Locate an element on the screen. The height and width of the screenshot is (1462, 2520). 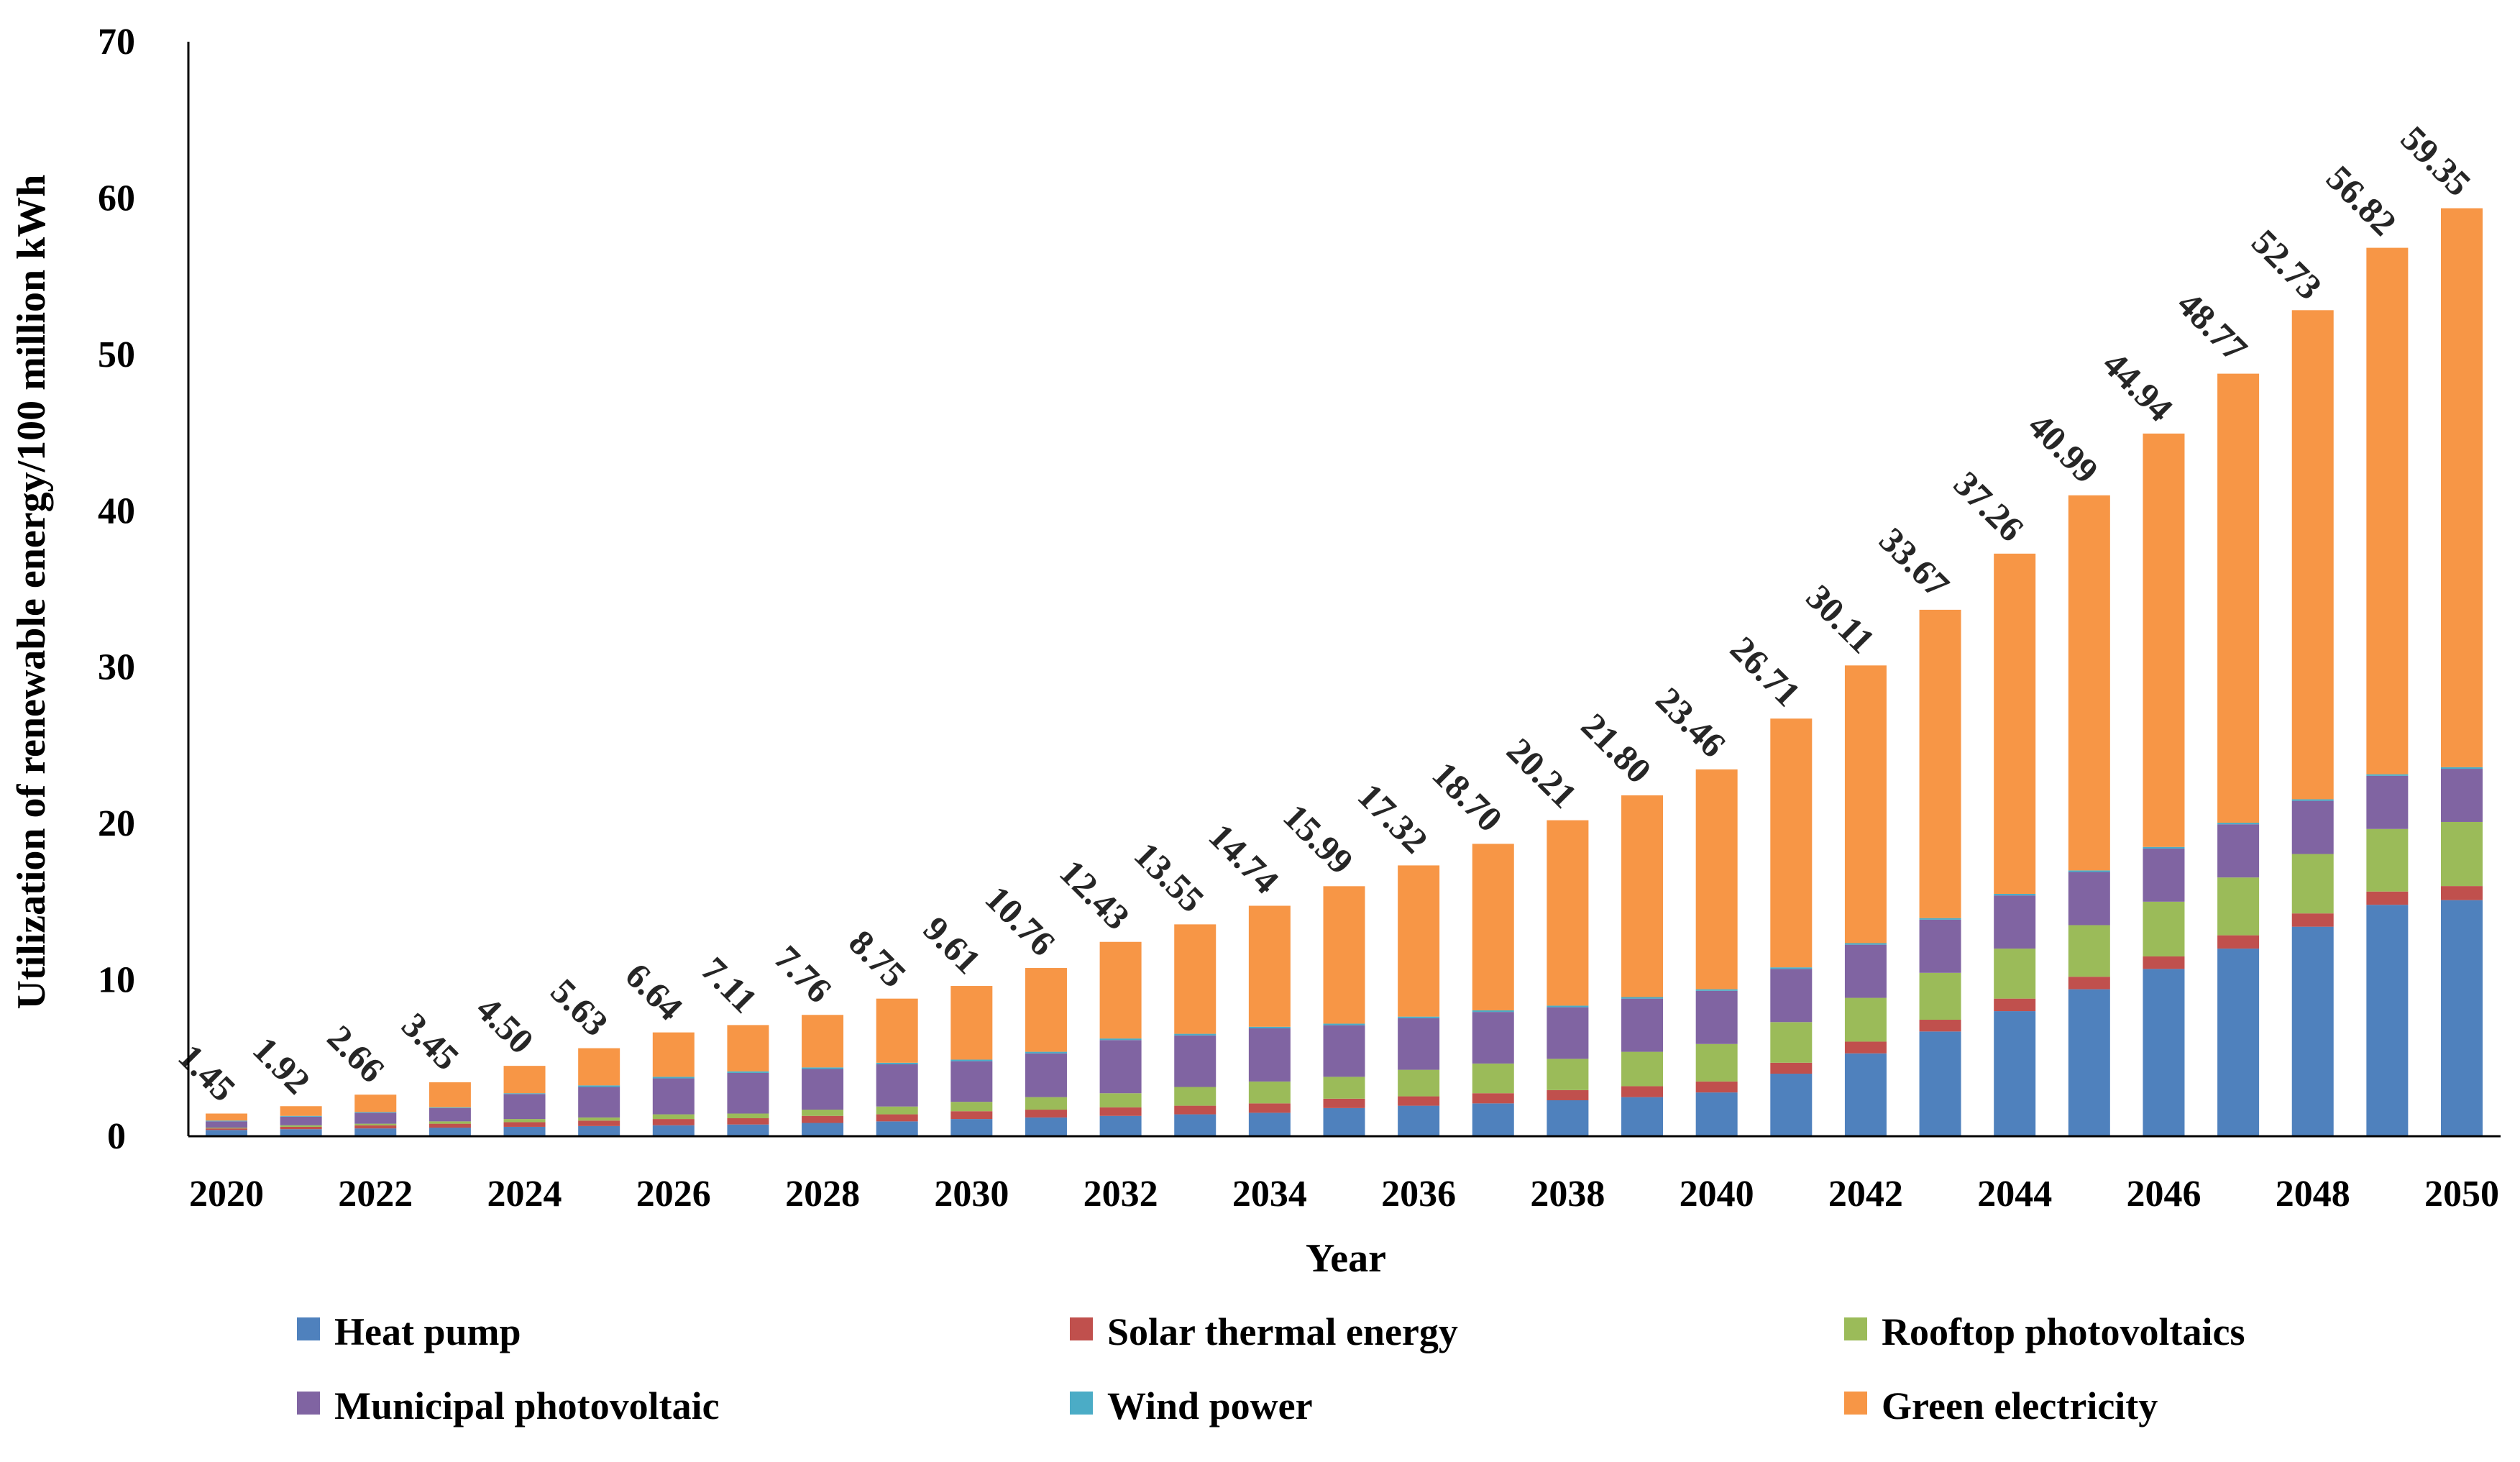
bar-segment-2025-green-electricity is located at coordinates (599, 1067).